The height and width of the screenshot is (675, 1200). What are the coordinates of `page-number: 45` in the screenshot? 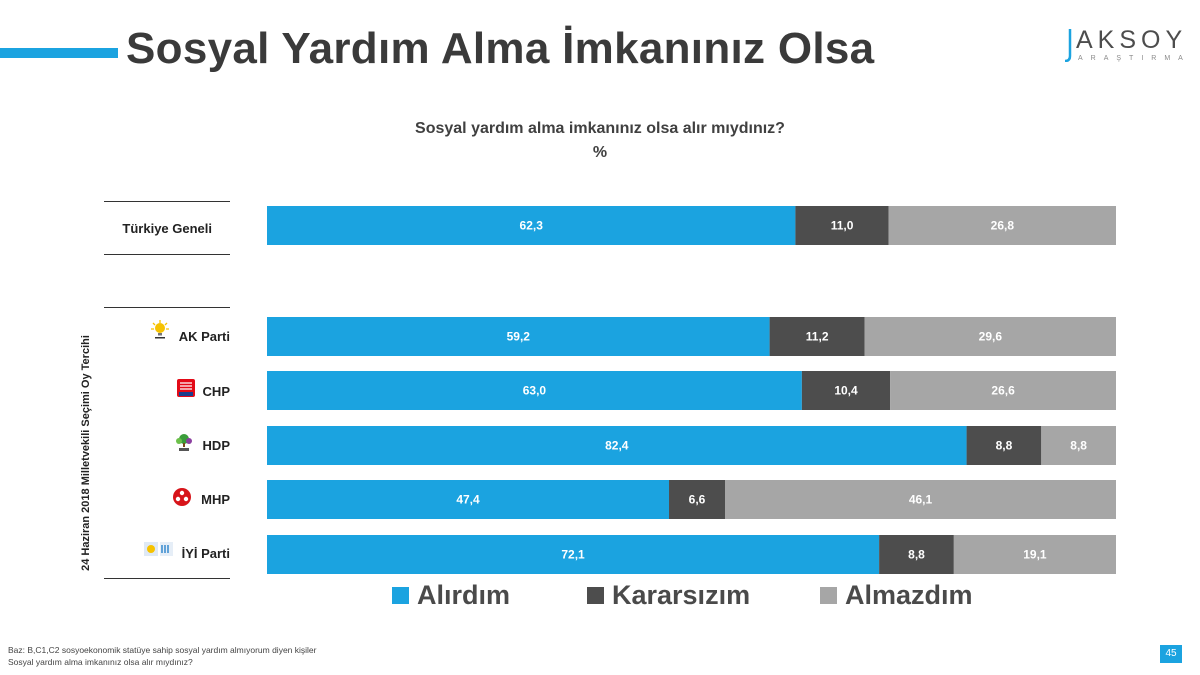 It's located at (1171, 654).